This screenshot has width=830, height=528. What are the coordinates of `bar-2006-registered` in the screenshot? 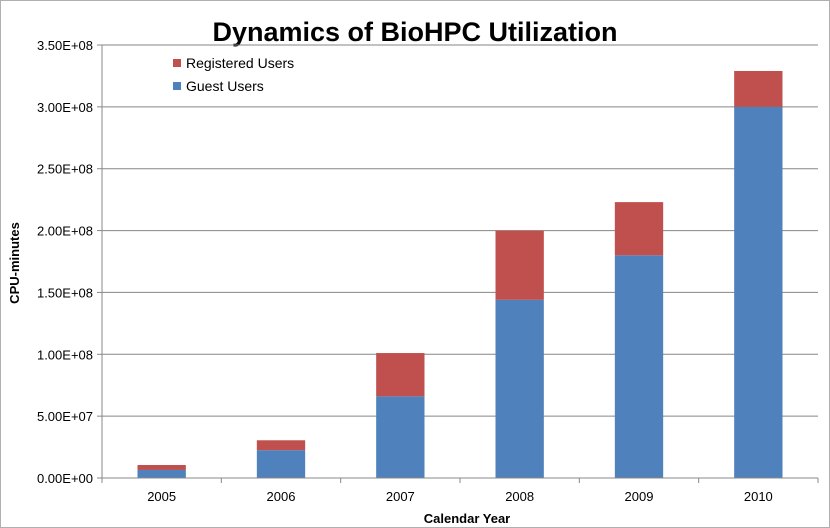 It's located at (281, 445).